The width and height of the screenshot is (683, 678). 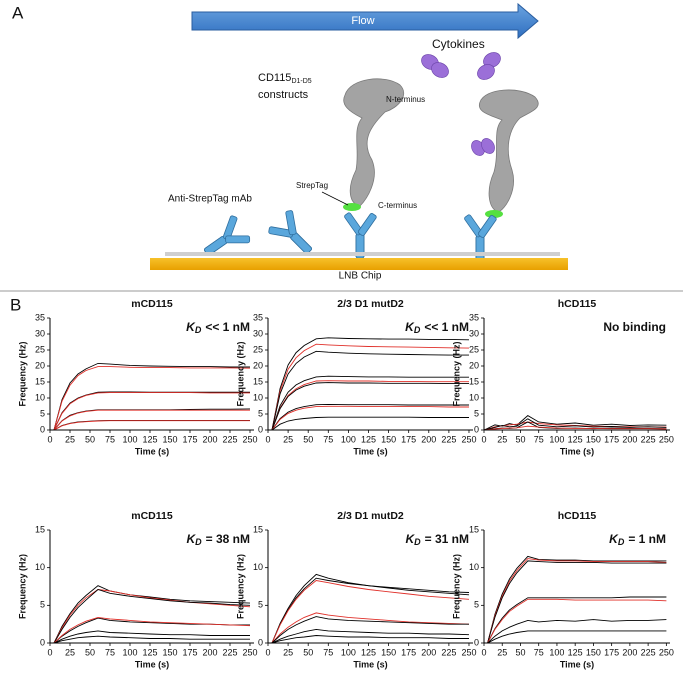 What do you see at coordinates (647, 539) in the screenshot?
I see `annotation-text: = 1 nM` at bounding box center [647, 539].